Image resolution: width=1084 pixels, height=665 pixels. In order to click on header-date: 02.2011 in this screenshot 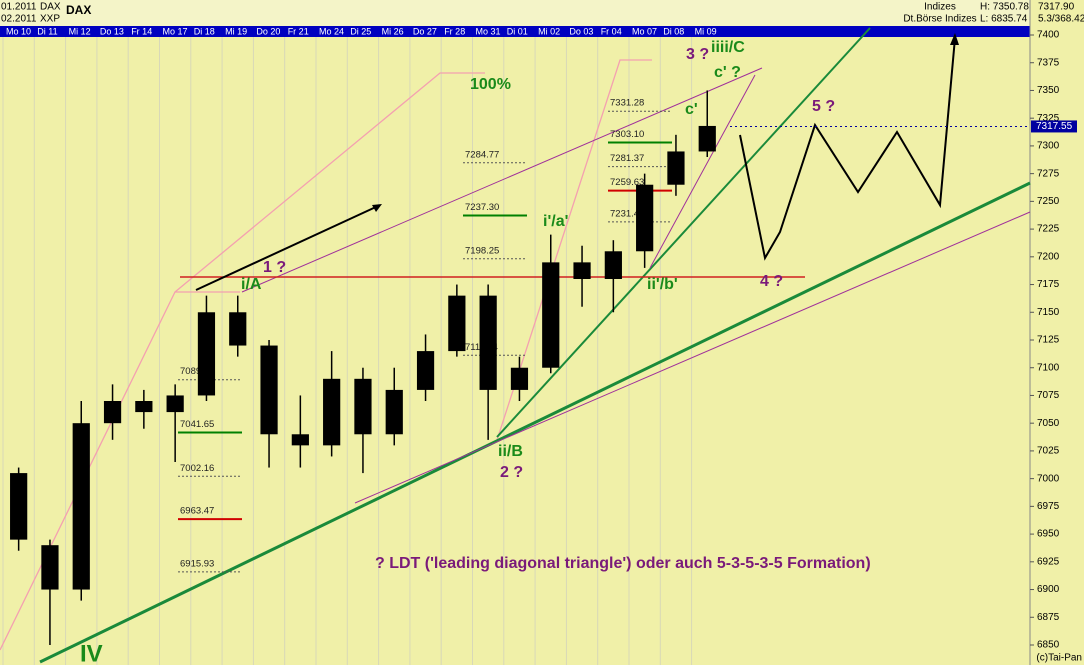, I will do `click(19, 19)`.